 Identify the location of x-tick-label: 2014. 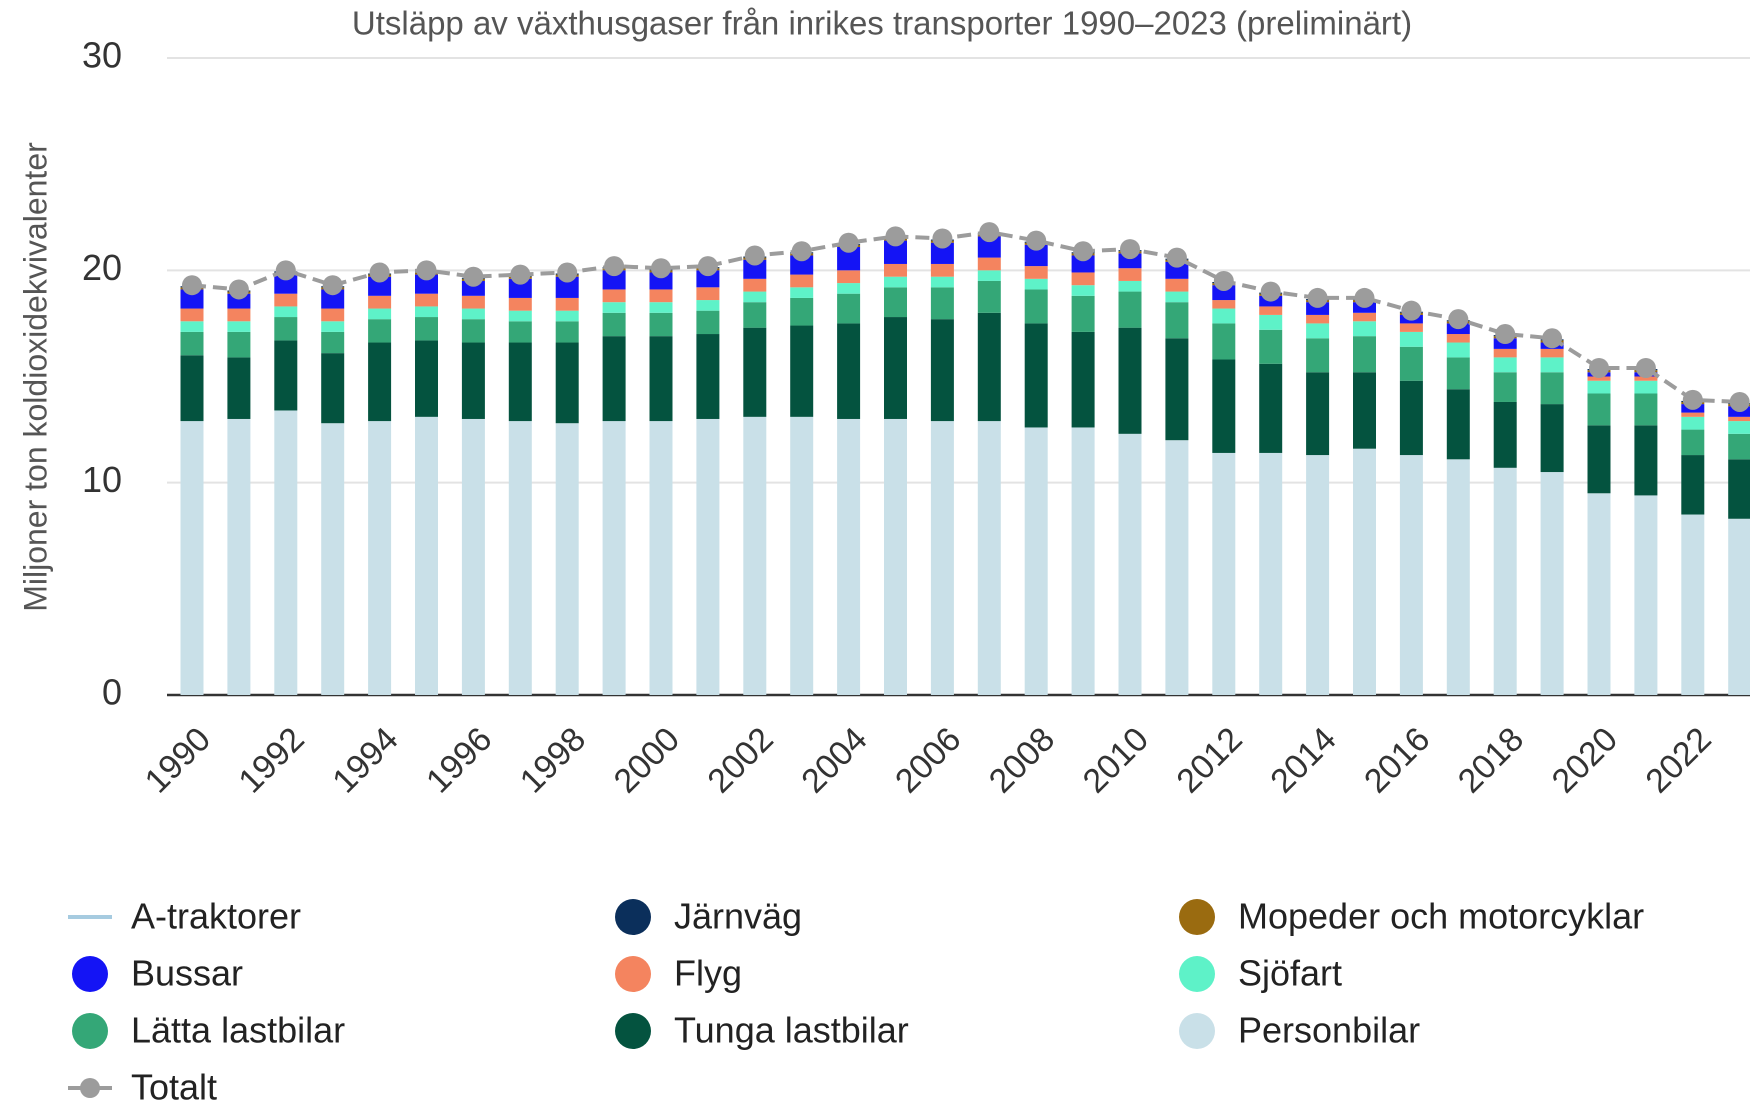
(1303, 760).